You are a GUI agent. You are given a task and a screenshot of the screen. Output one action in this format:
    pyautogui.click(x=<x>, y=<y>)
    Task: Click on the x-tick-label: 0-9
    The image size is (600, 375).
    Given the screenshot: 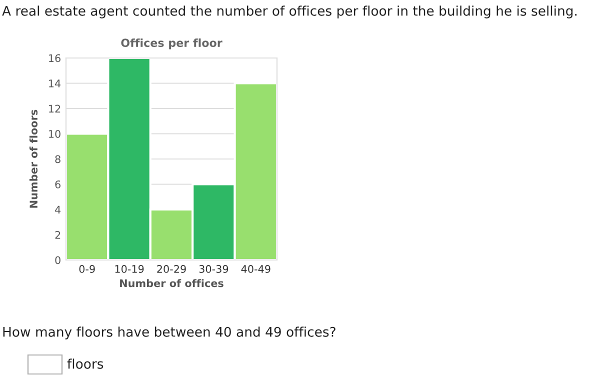 What is the action you would take?
    pyautogui.click(x=87, y=269)
    